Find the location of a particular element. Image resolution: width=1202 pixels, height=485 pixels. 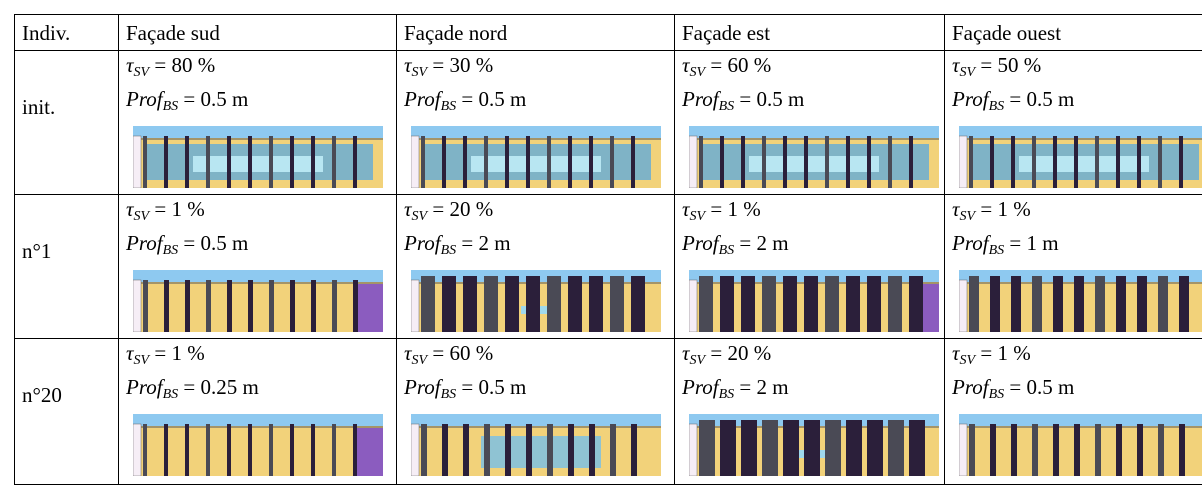

value-cell: τSV = 30 % ProfBS = 0.5 m is located at coordinates (535, 122).